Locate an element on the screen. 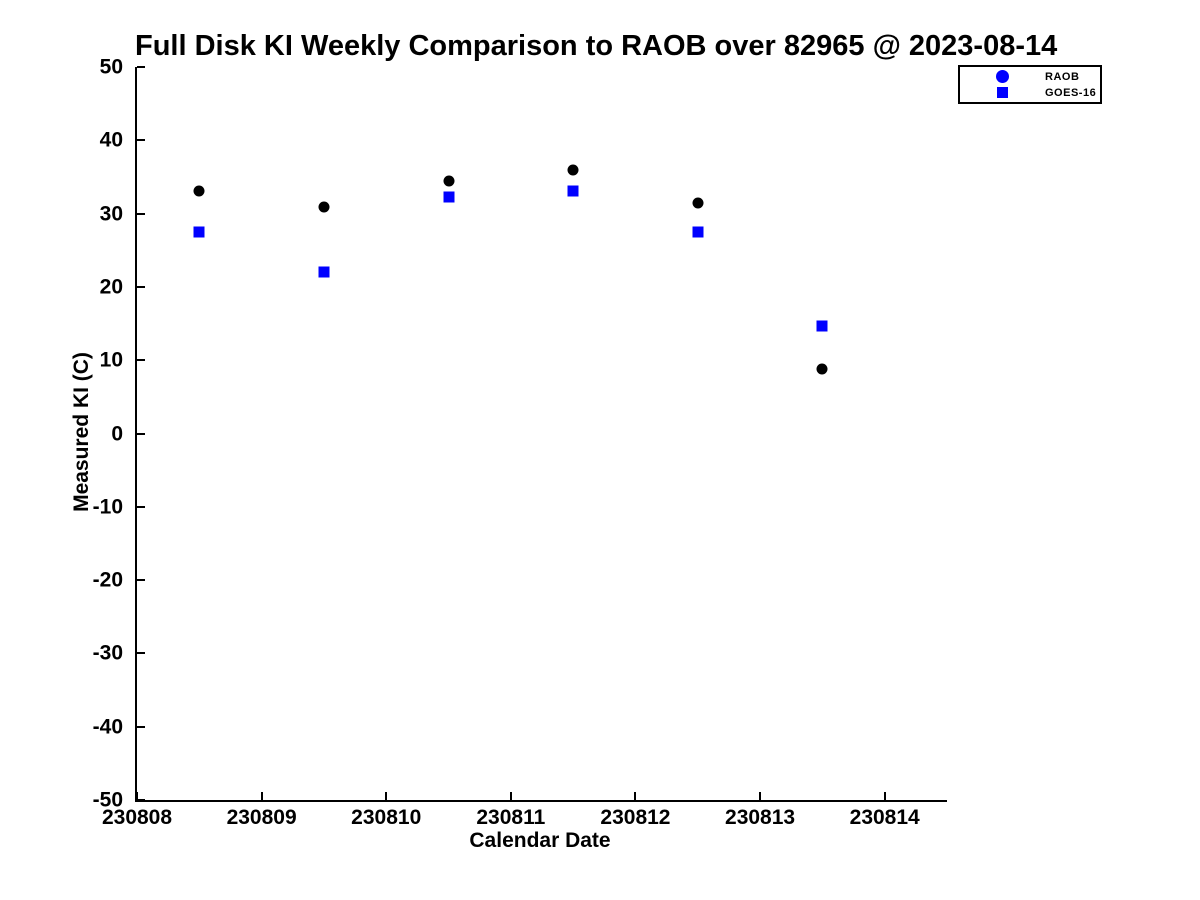 This screenshot has width=1200, height=900. x-tick-label: 230809 is located at coordinates (261, 817).